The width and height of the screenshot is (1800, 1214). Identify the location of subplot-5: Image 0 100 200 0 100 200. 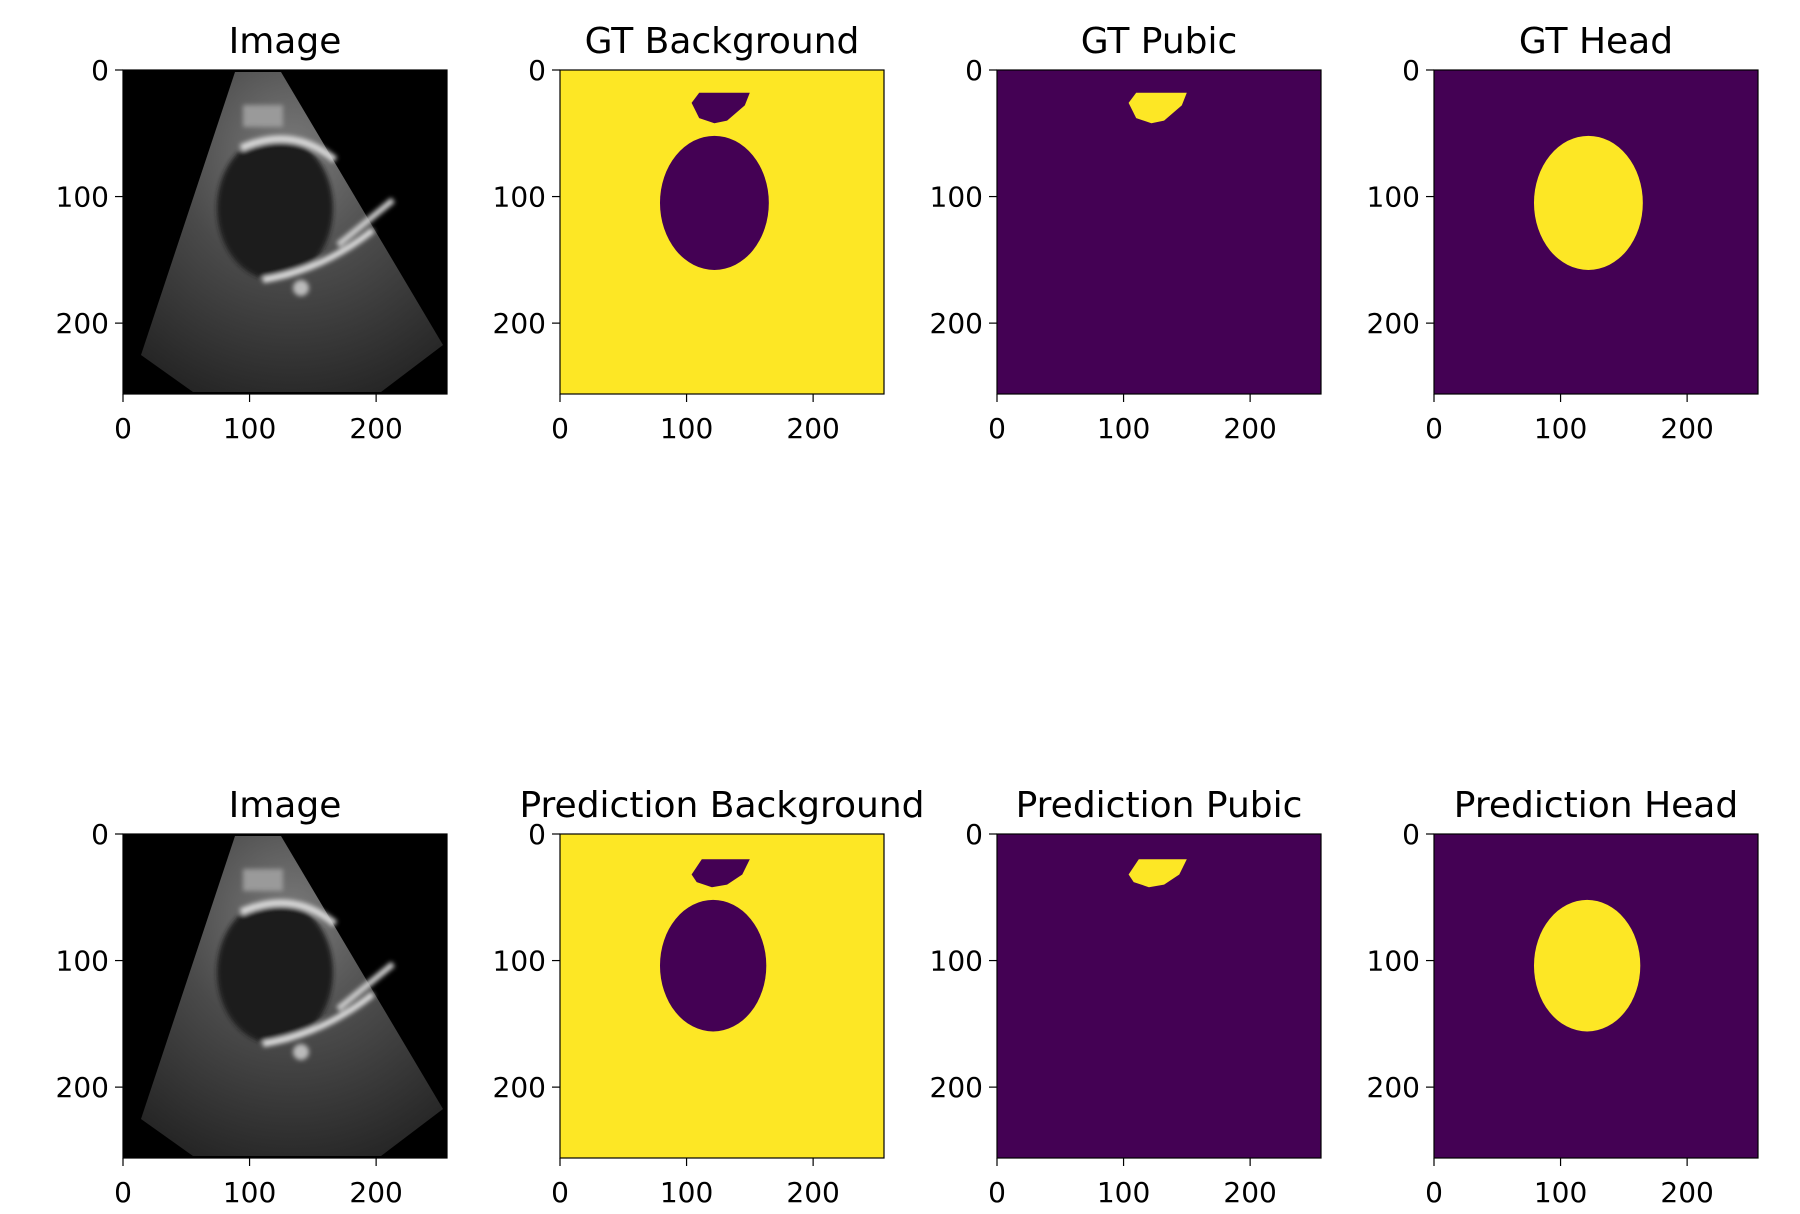
(252, 997).